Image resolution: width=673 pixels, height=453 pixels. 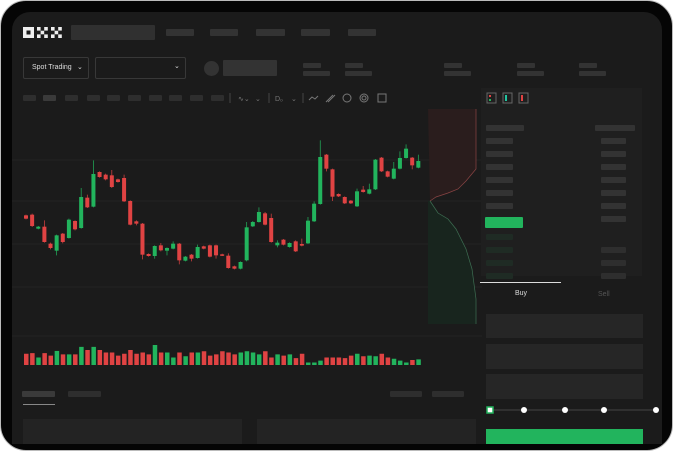 I want to click on pair-price, so click(x=250, y=68).